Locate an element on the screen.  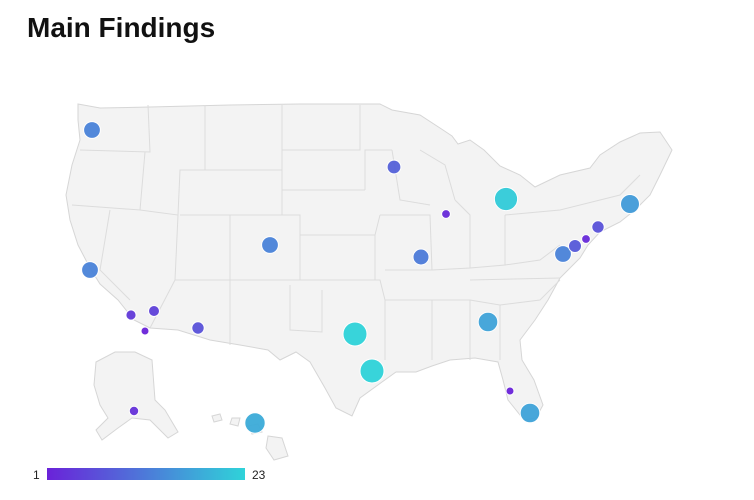
map-marker-denver-co is located at coordinates (270, 245).